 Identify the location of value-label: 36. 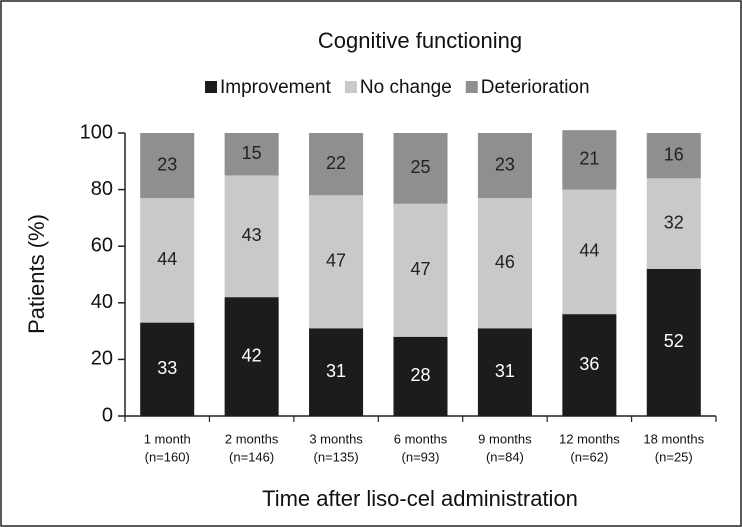
(589, 364).